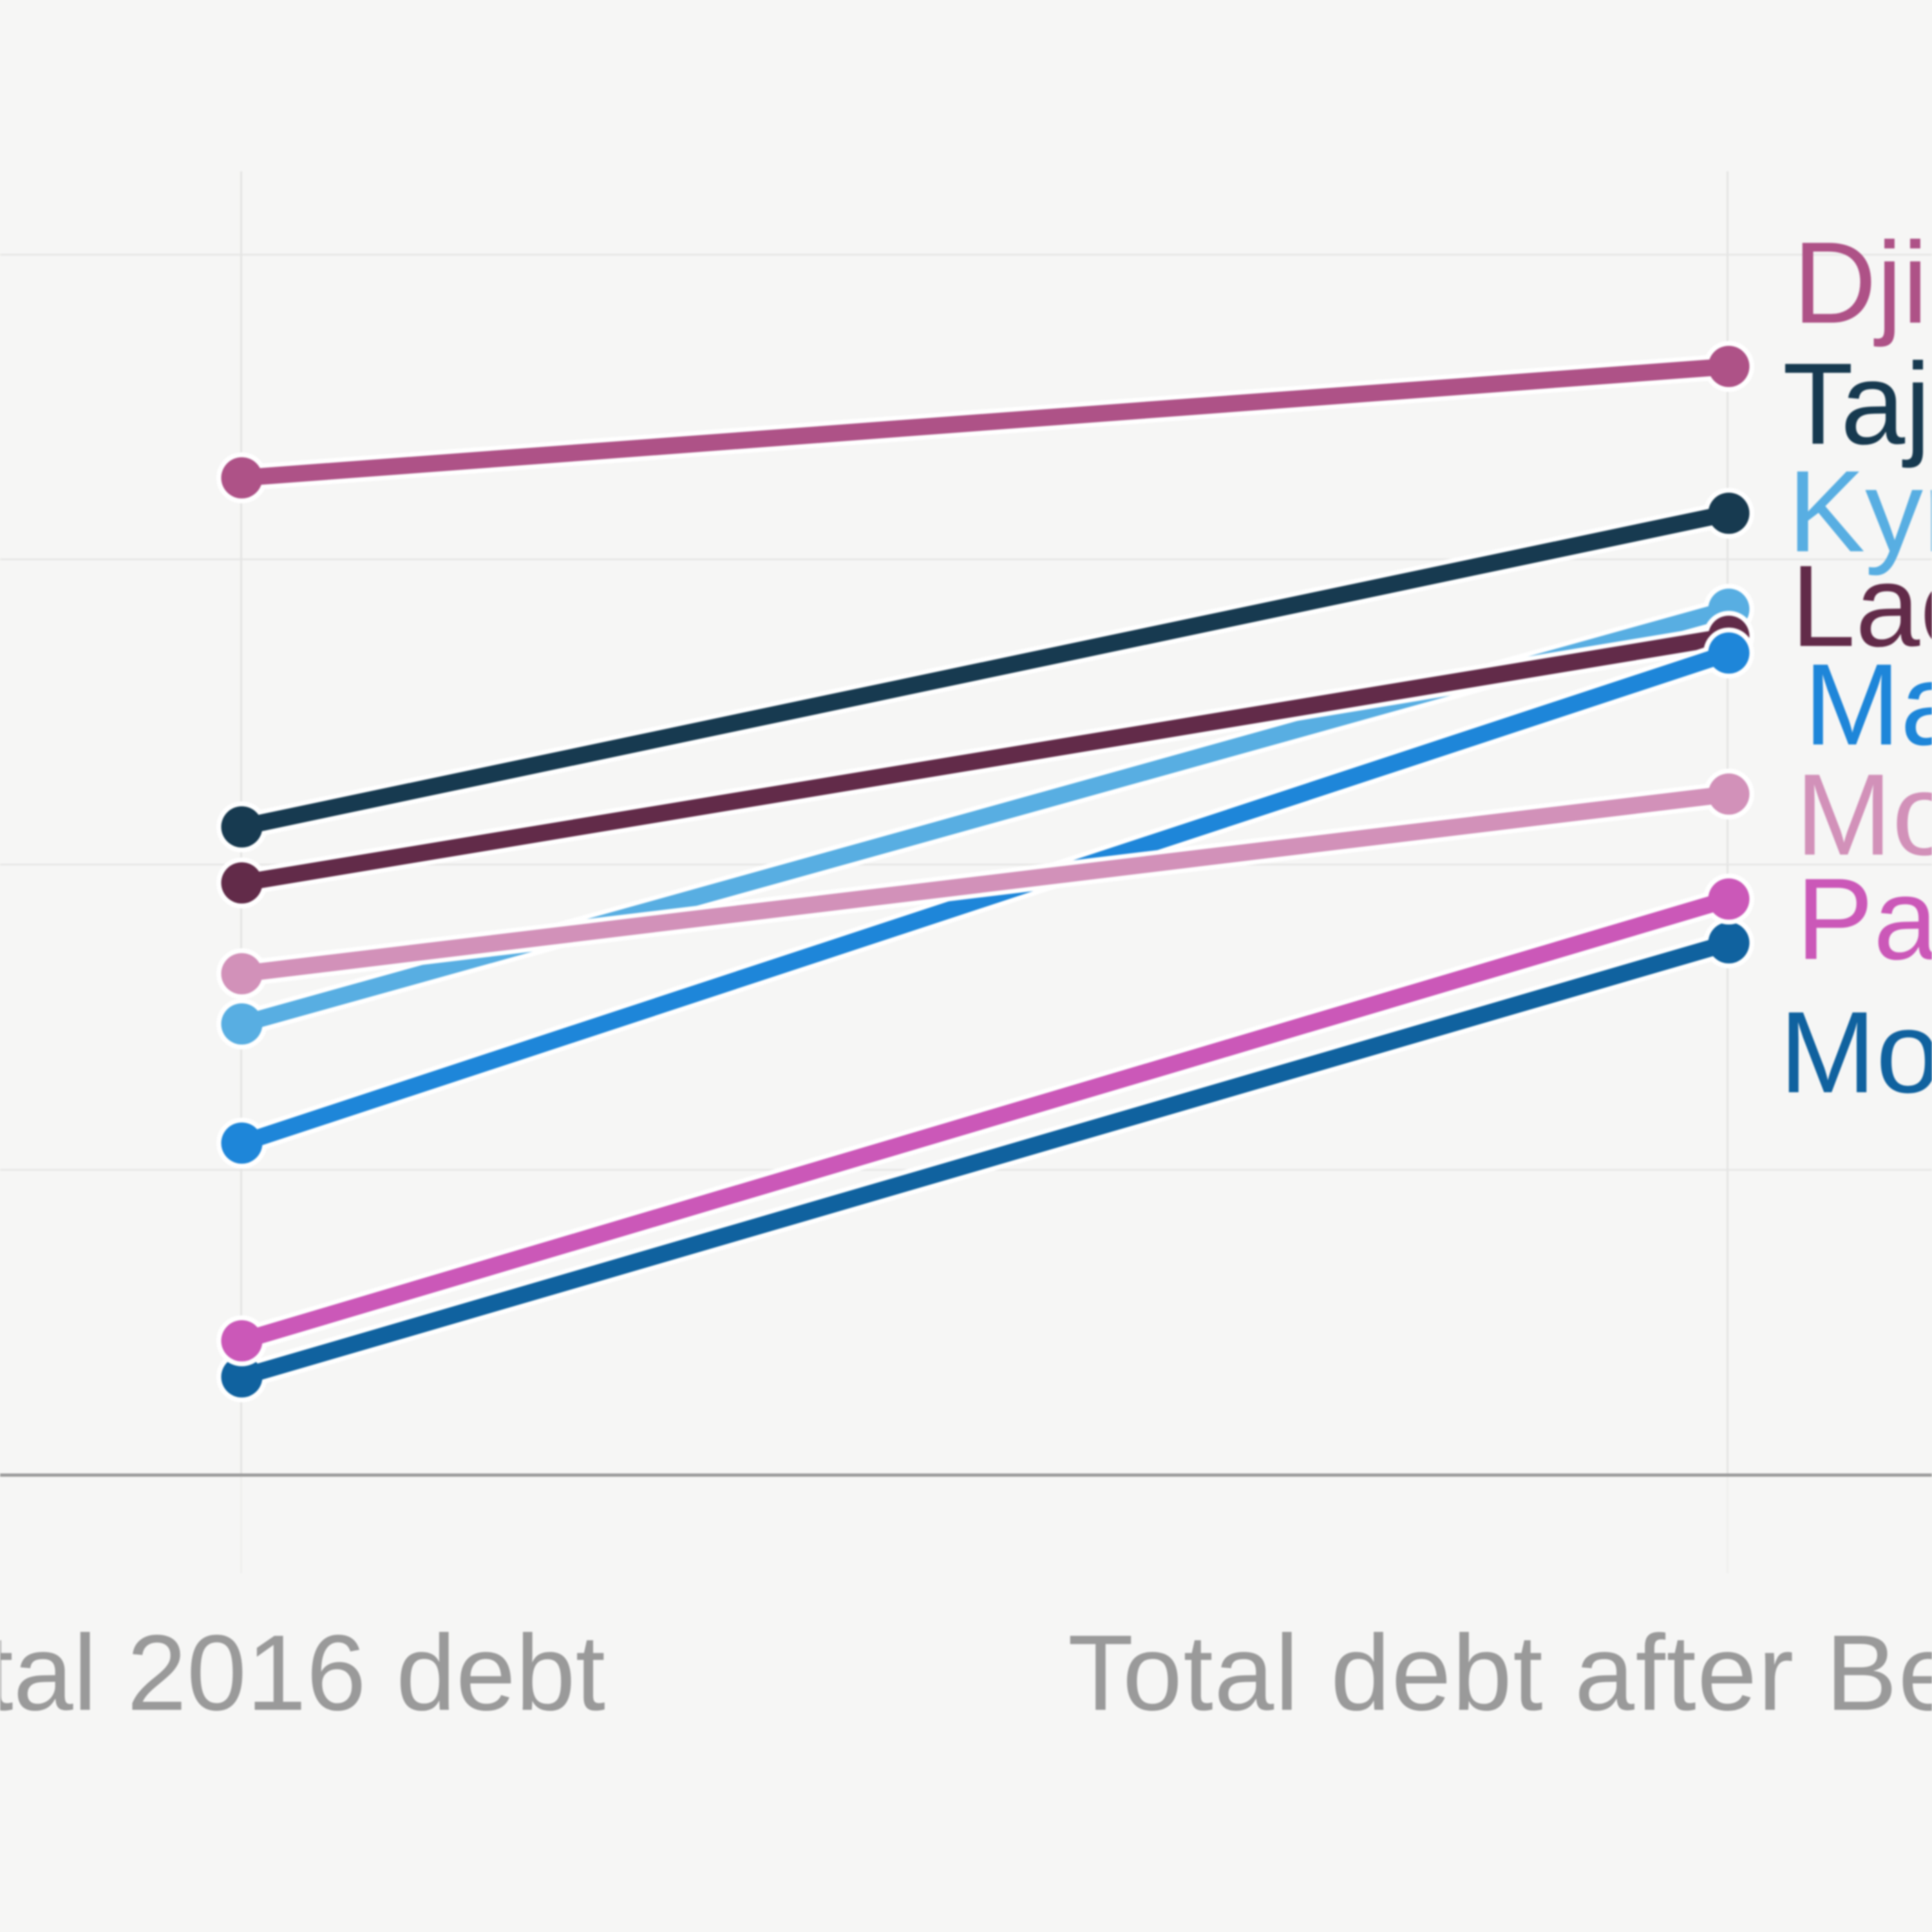 The image size is (1932, 1932). What do you see at coordinates (1863, 815) in the screenshot?
I see `svg-text: Montenegro` at bounding box center [1863, 815].